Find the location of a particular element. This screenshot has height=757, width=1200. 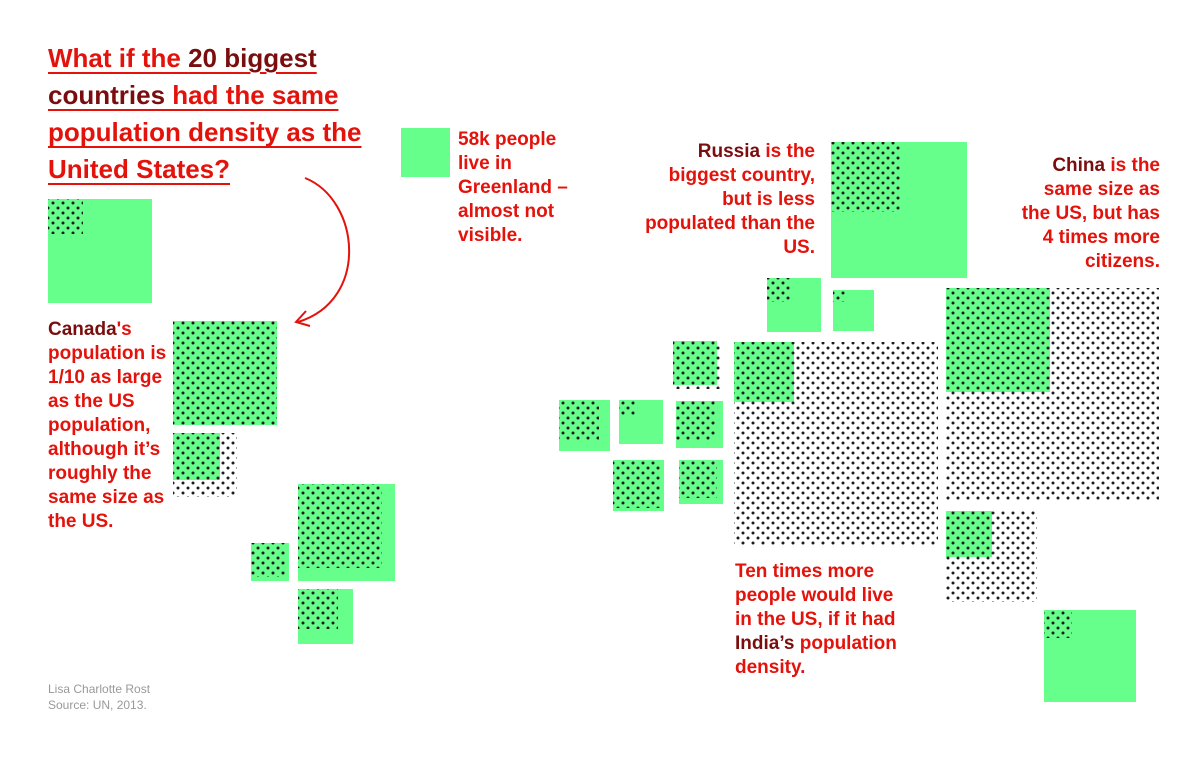

square-right-11-population is located at coordinates (1058, 624).